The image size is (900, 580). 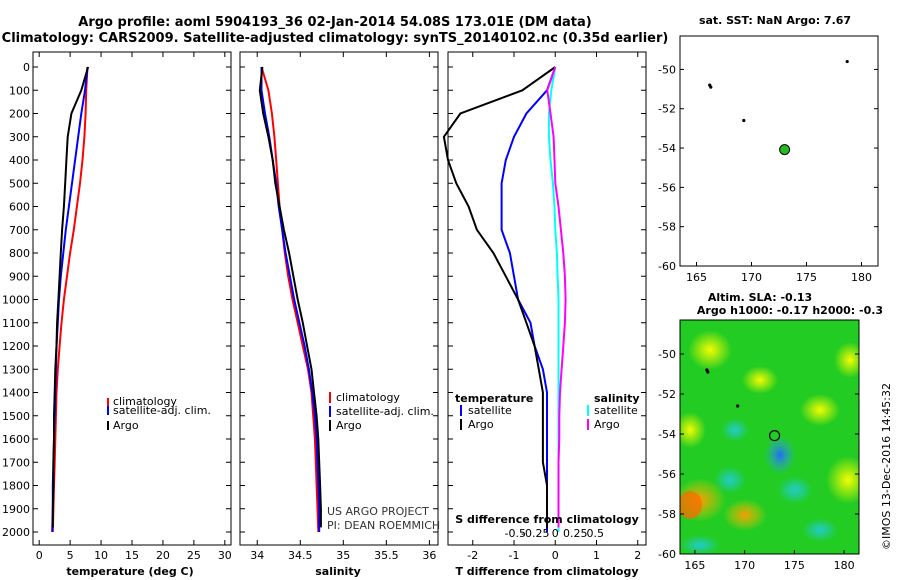 I want to click on diff-legend-salinity-satellite: satellite, so click(x=616, y=410).